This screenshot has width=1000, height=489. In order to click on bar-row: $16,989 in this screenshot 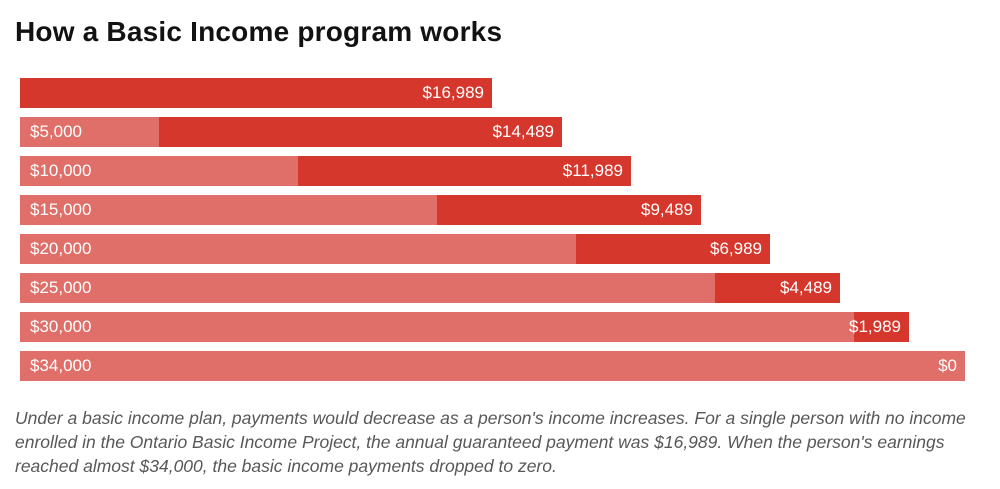, I will do `click(256, 93)`.